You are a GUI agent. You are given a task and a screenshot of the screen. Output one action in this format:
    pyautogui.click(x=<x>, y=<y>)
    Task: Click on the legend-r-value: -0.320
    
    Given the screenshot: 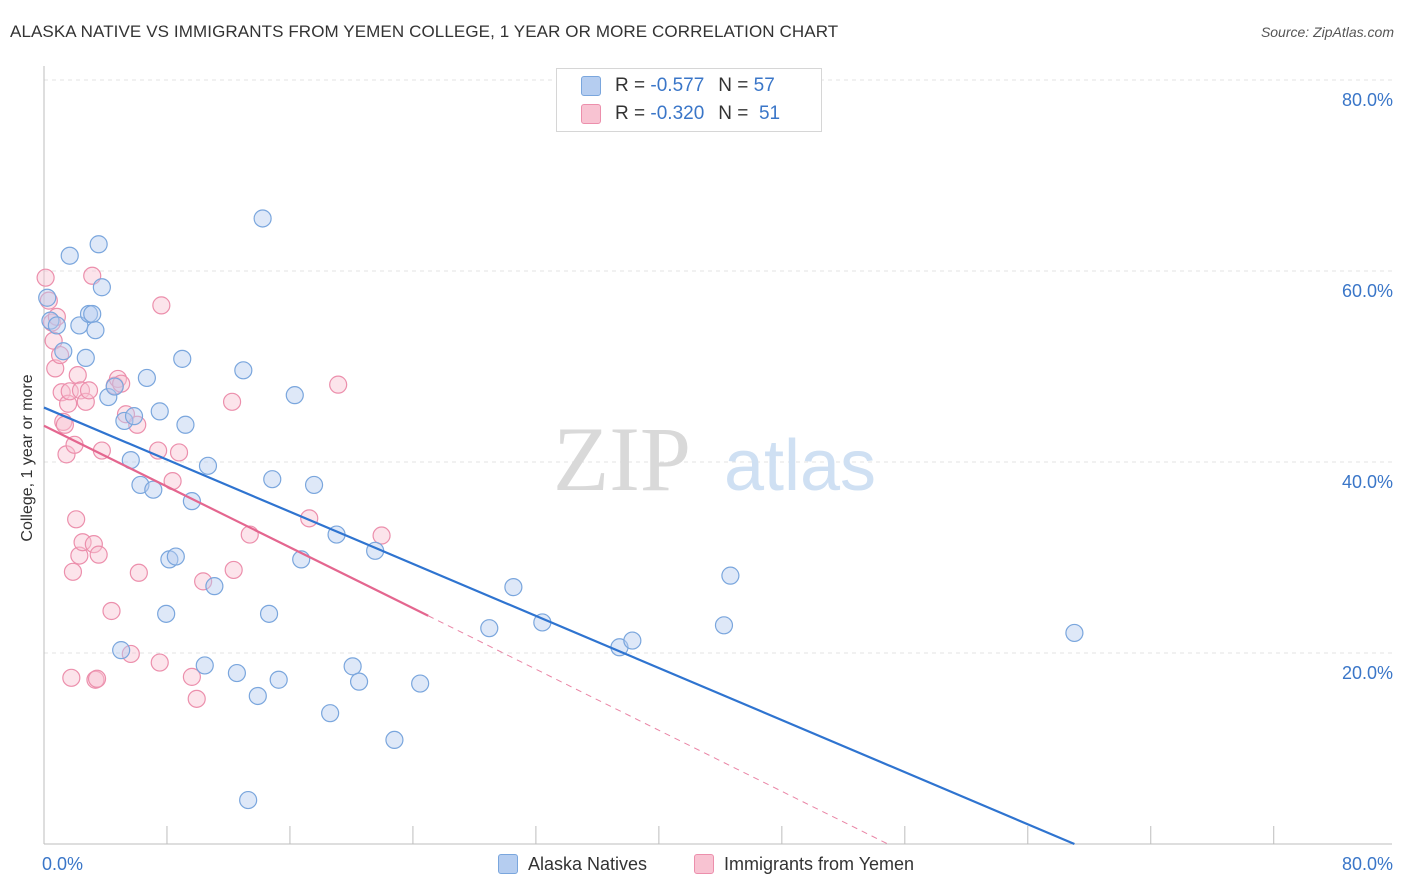 What is the action you would take?
    pyautogui.click(x=677, y=113)
    